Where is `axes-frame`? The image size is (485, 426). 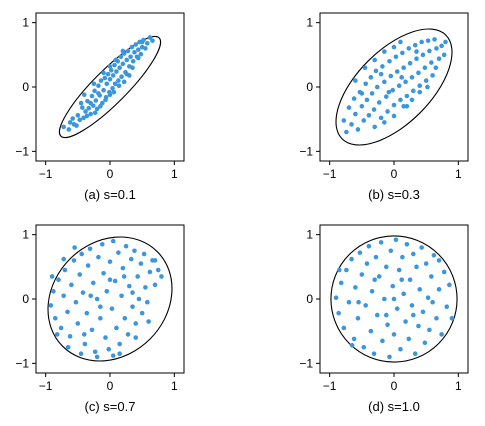 axes-frame is located at coordinates (110, 87).